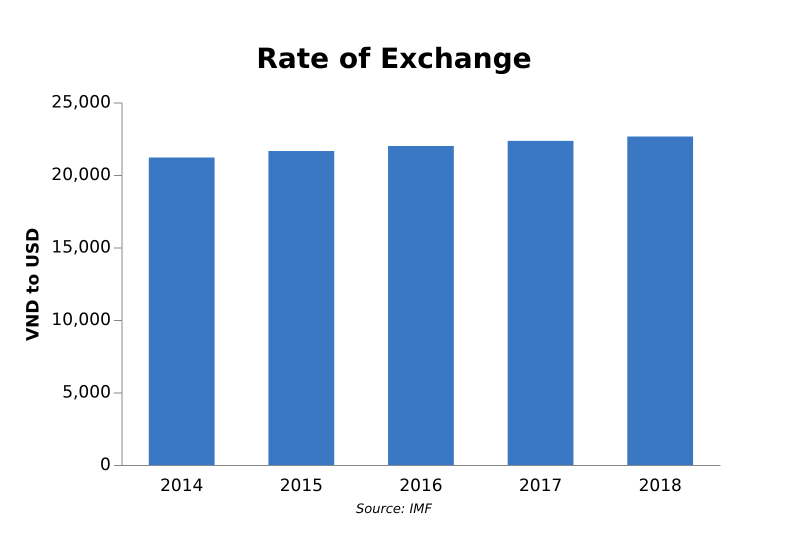  Describe the element at coordinates (105, 465) in the screenshot. I see `y-tick-label: 0` at that location.